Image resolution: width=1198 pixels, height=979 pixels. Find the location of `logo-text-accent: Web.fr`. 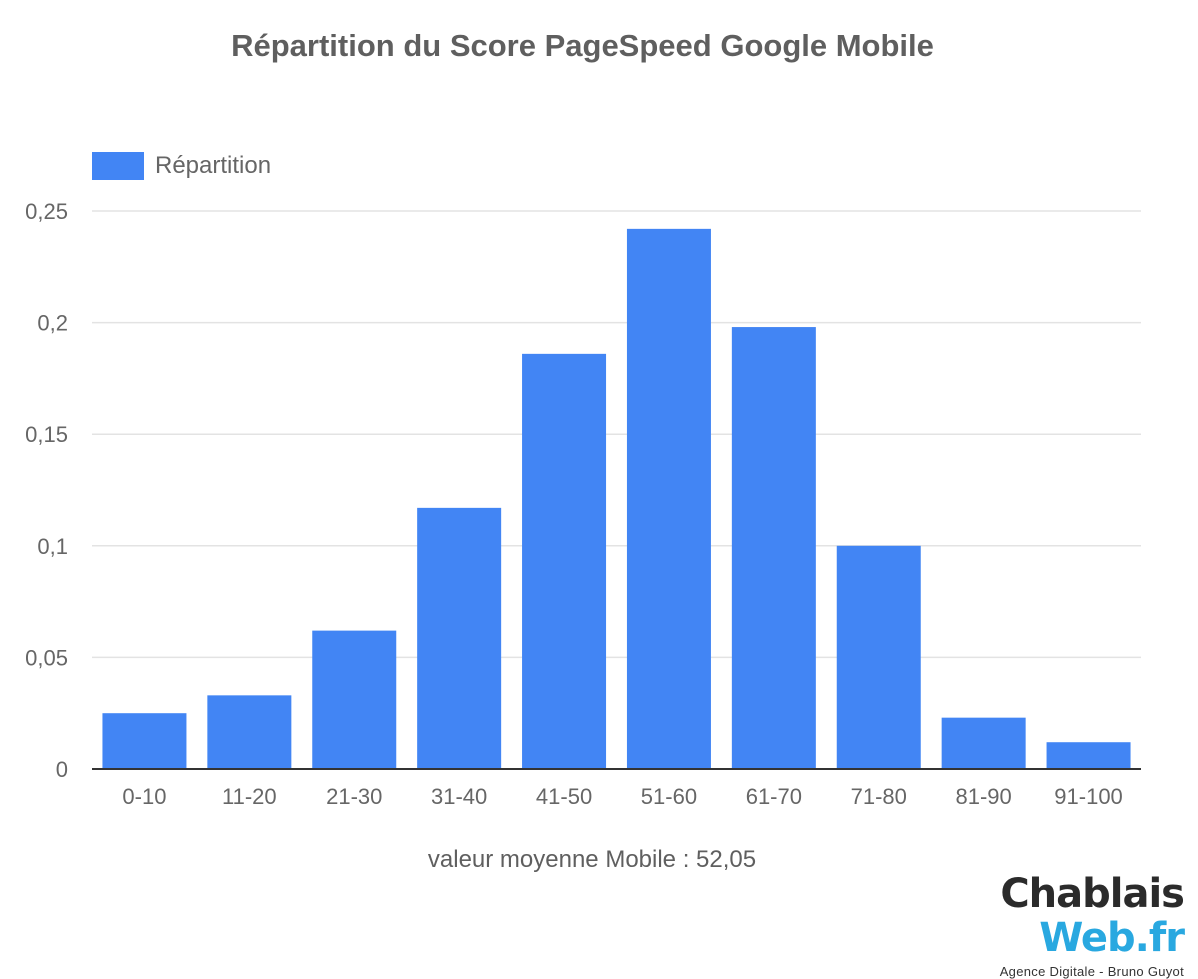

logo-text-accent: Web.fr is located at coordinates (1112, 938).